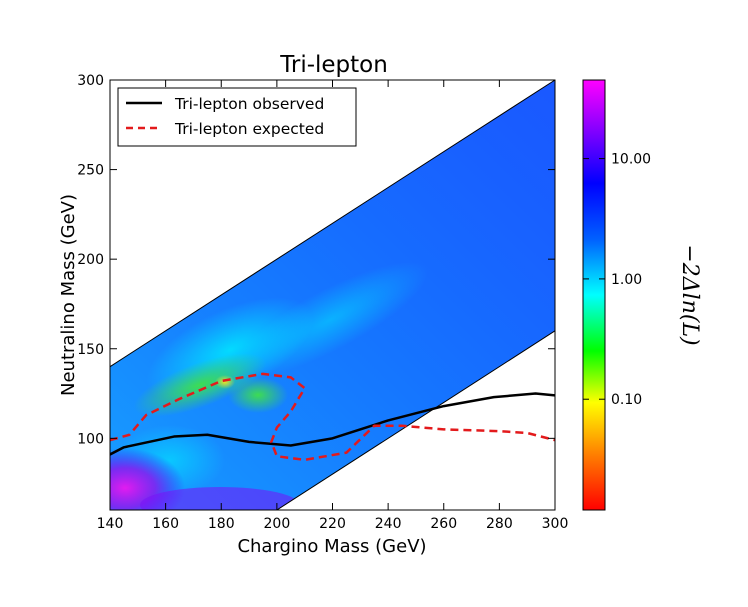 Image resolution: width=748 pixels, height=607 pixels. What do you see at coordinates (110, 524) in the screenshot?
I see `x-tick-label: 140` at bounding box center [110, 524].